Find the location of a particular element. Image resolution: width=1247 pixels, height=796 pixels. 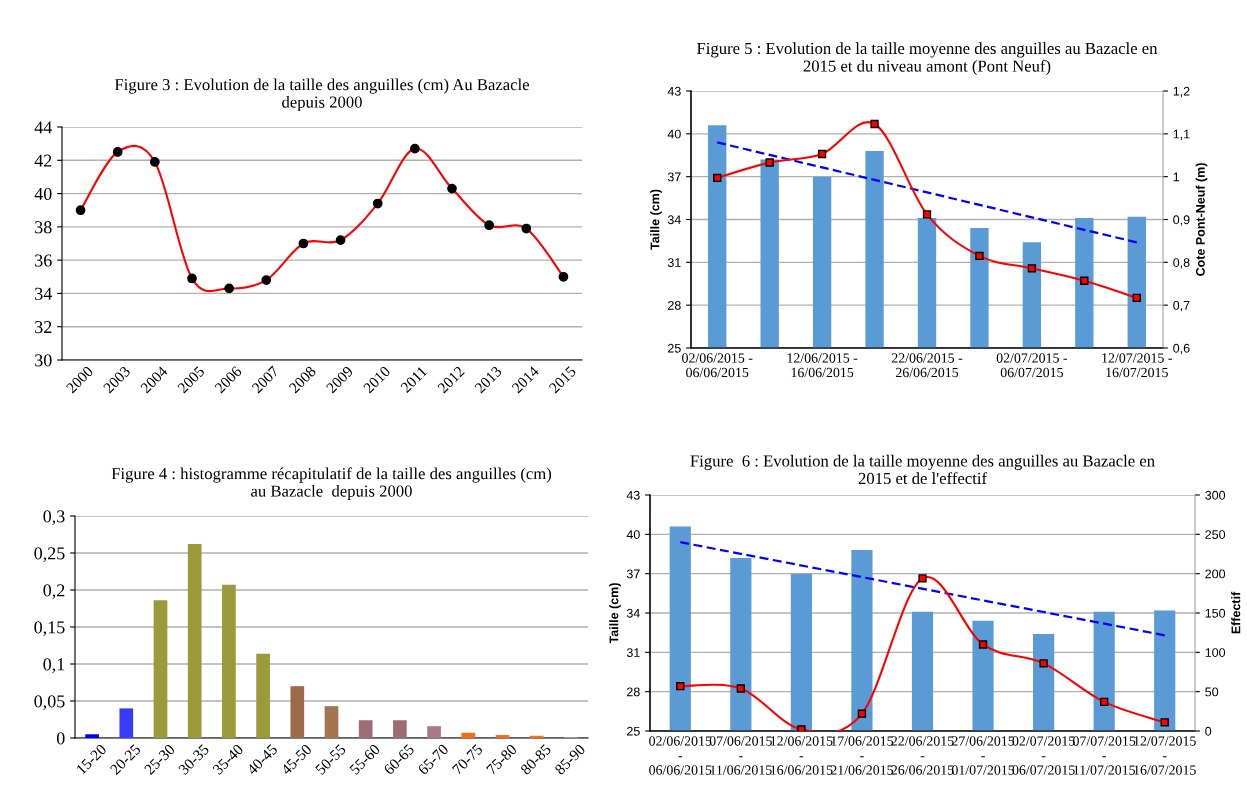

chart-title: Figure 5 : Evolution de la taille moyenne des anguilles au Bazacle en 2015 et du niveau amont (Pont Neuf) is located at coordinates (927, 59).